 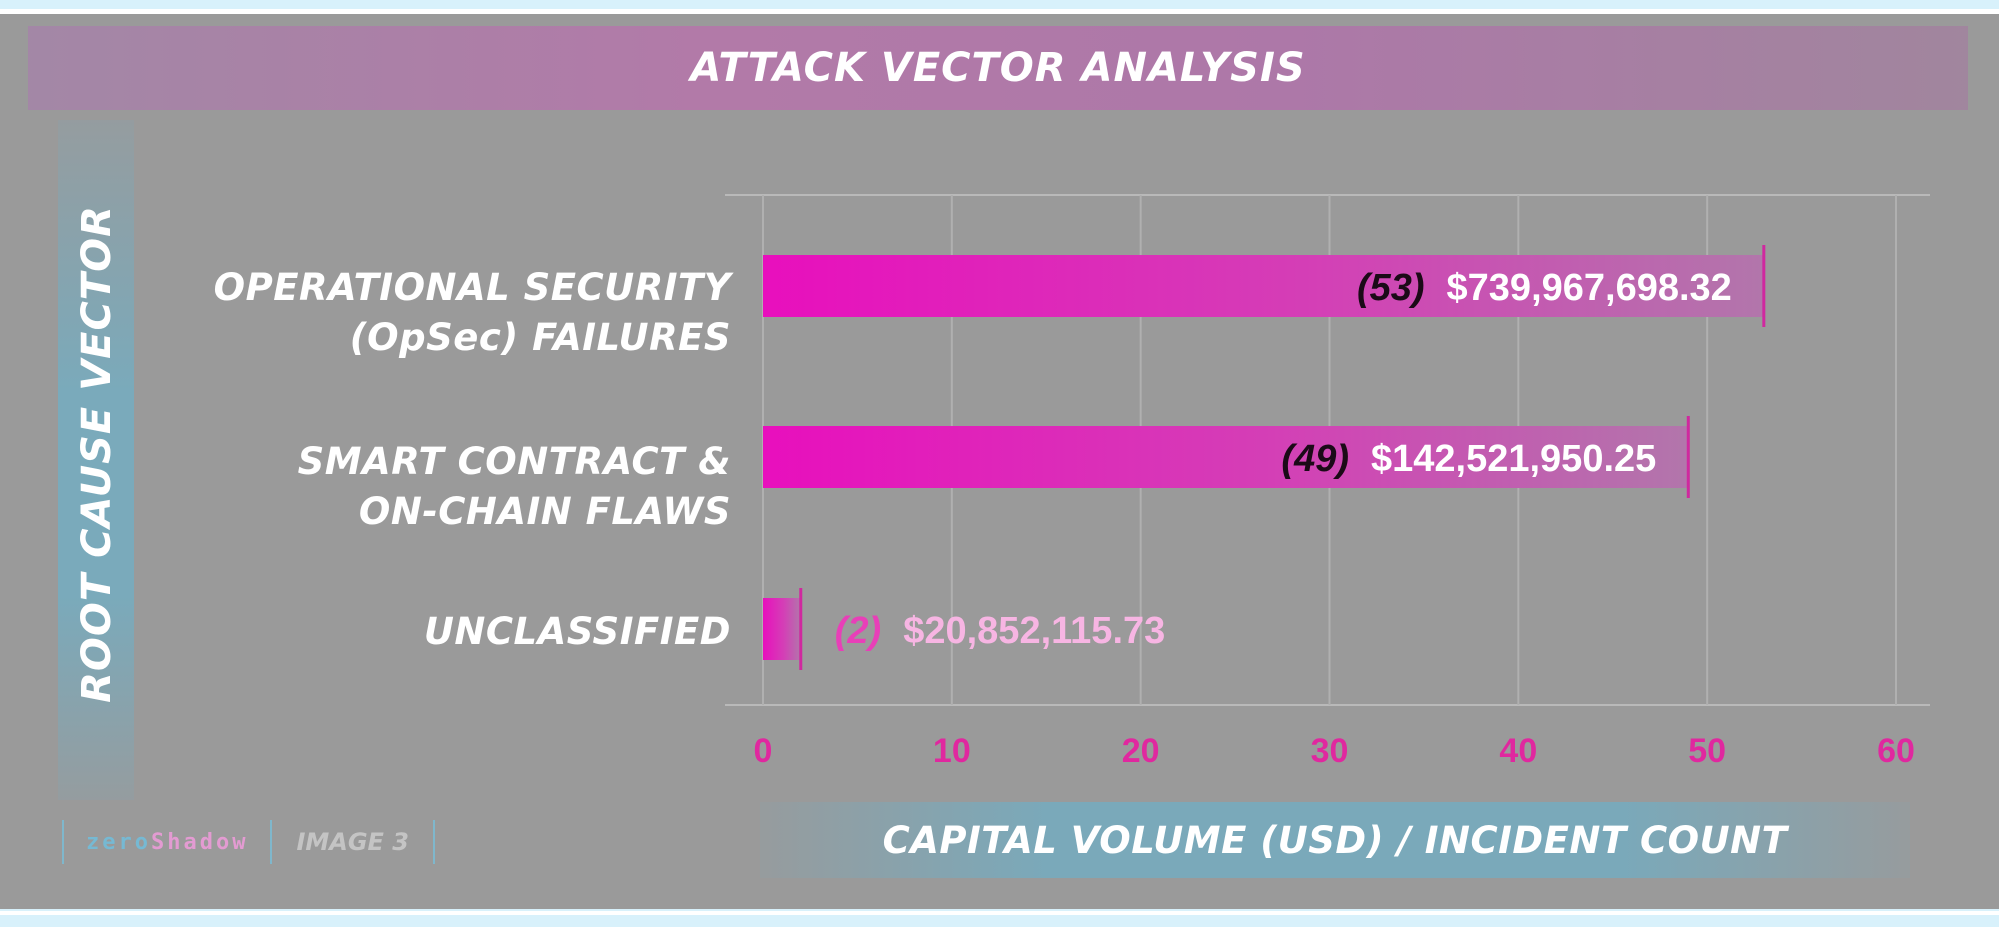 I want to click on title-band: ATTACK VECTOR ANALYSIS, so click(x=998, y=68).